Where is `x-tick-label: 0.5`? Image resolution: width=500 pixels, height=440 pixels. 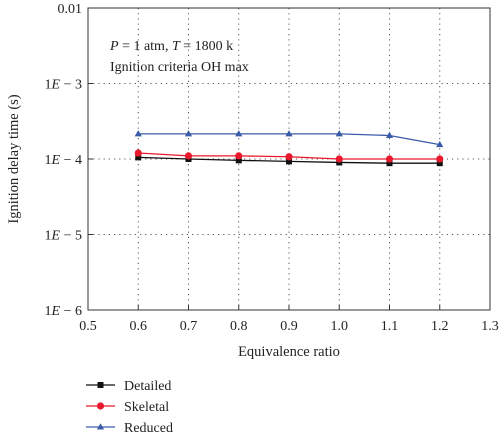
x-tick-label: 0.5 is located at coordinates (88, 326).